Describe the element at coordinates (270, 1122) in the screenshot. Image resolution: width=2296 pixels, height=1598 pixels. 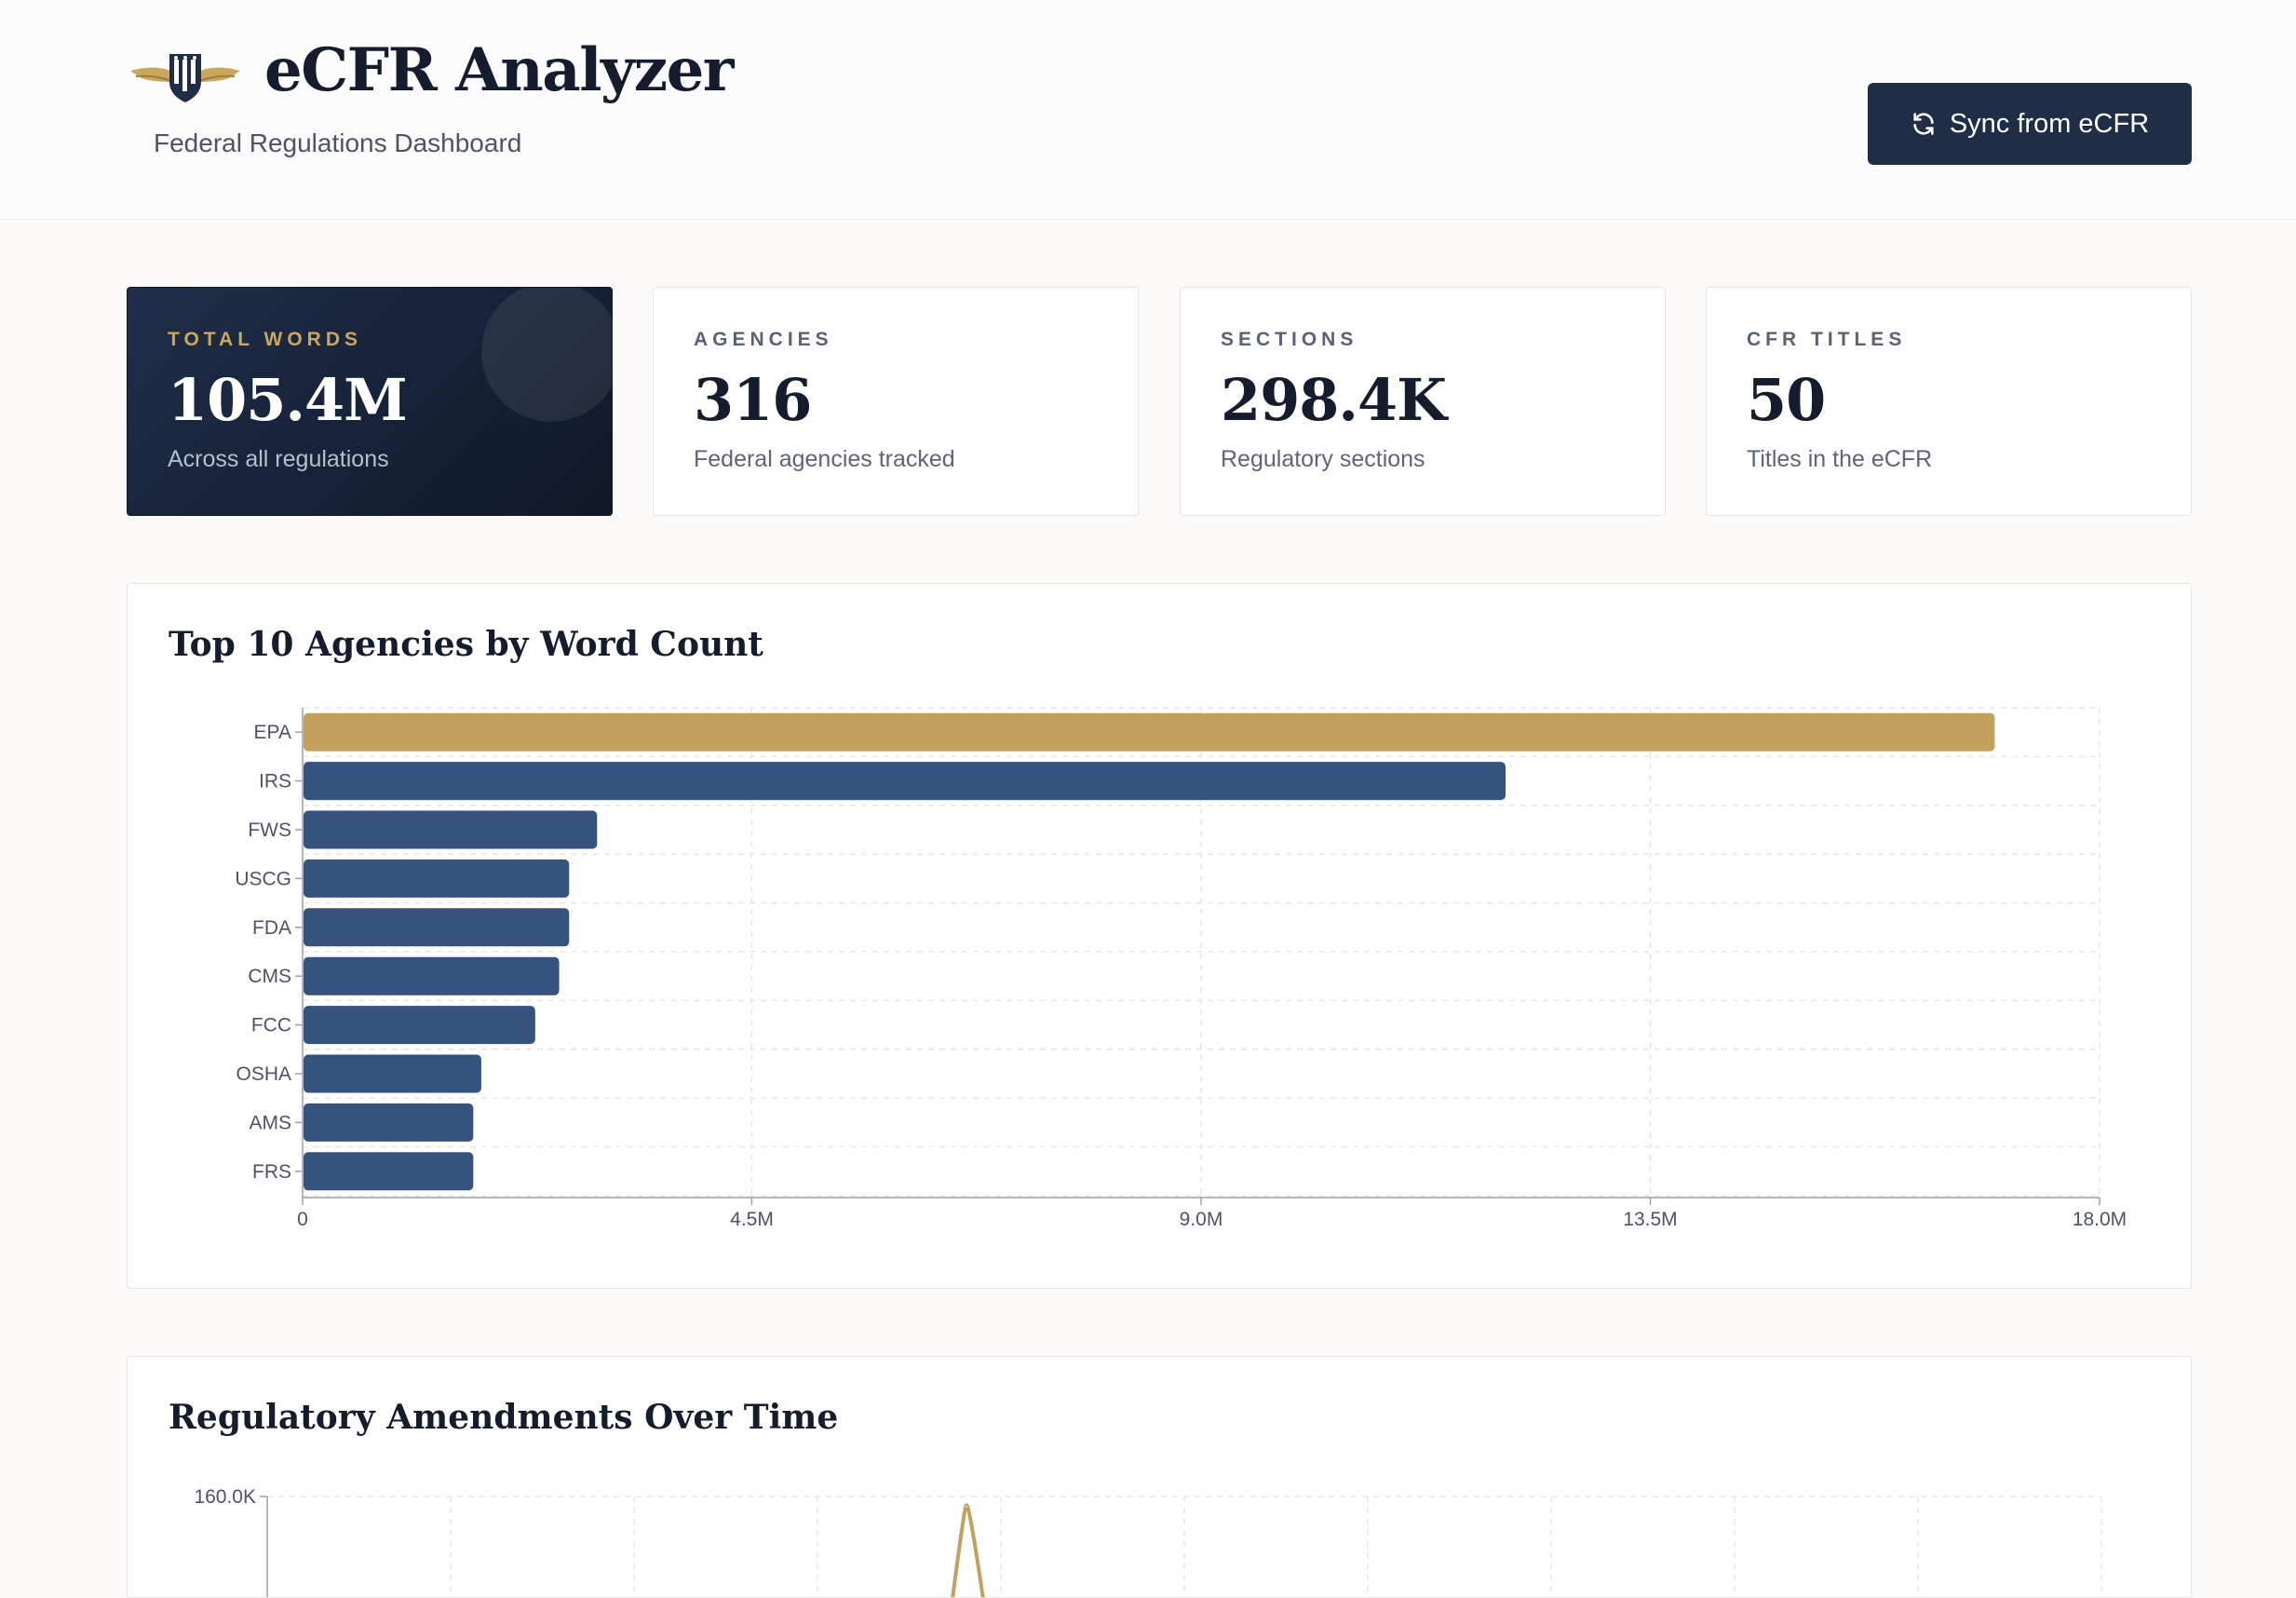
I see `category-label: AMS` at that location.